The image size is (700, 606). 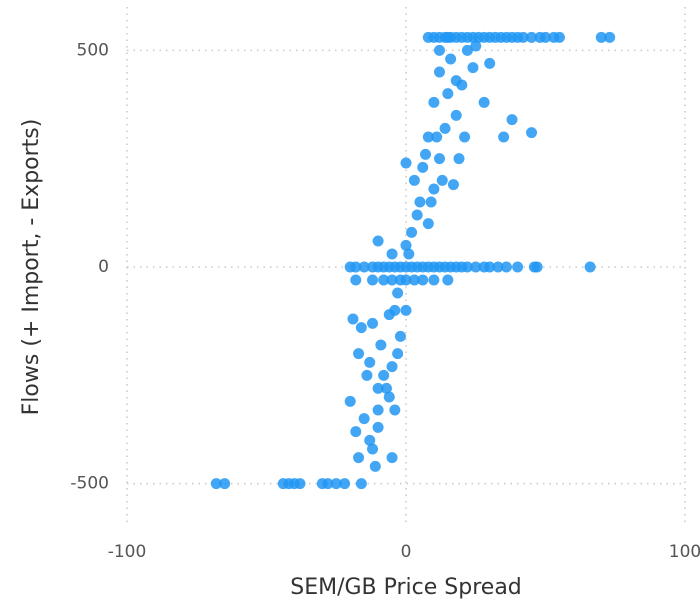 What do you see at coordinates (406, 552) in the screenshot?
I see `x-tick-label: 0` at bounding box center [406, 552].